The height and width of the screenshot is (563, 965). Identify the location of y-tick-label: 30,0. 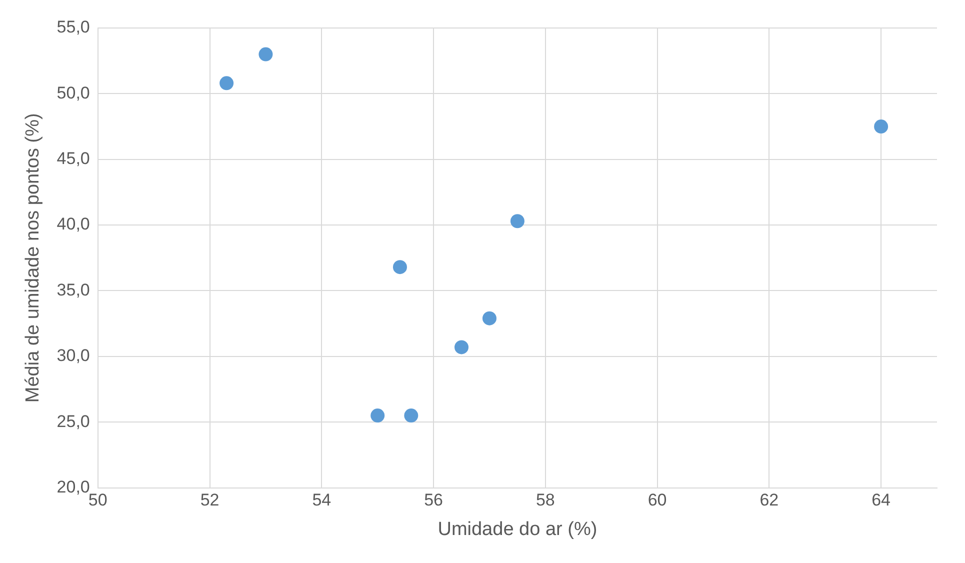
(73, 356).